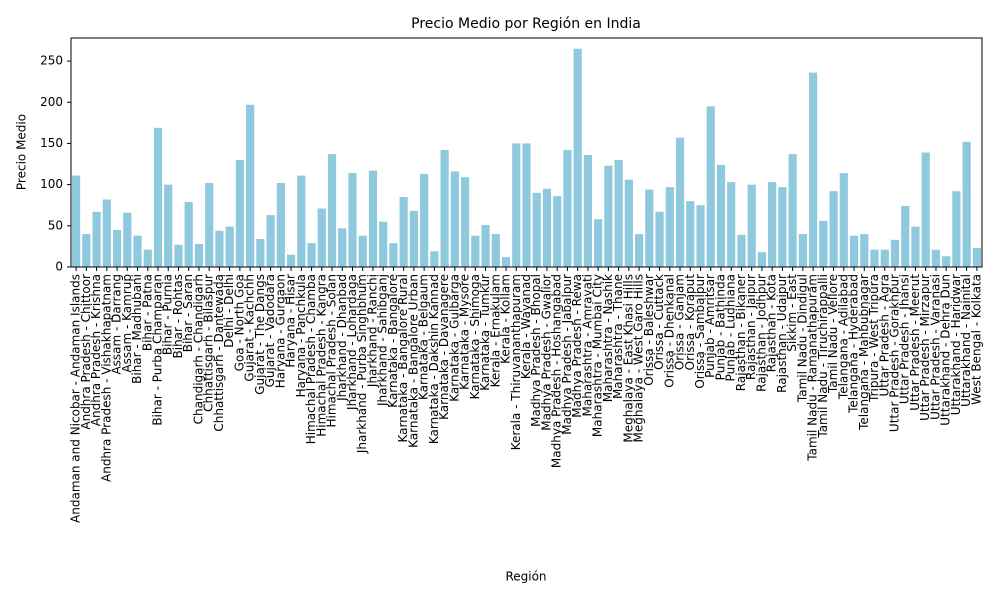 This screenshot has height=600, width=1000. What do you see at coordinates (506, 319) in the screenshot?
I see `x-tick-label: Kerala - Kollam` at bounding box center [506, 319].